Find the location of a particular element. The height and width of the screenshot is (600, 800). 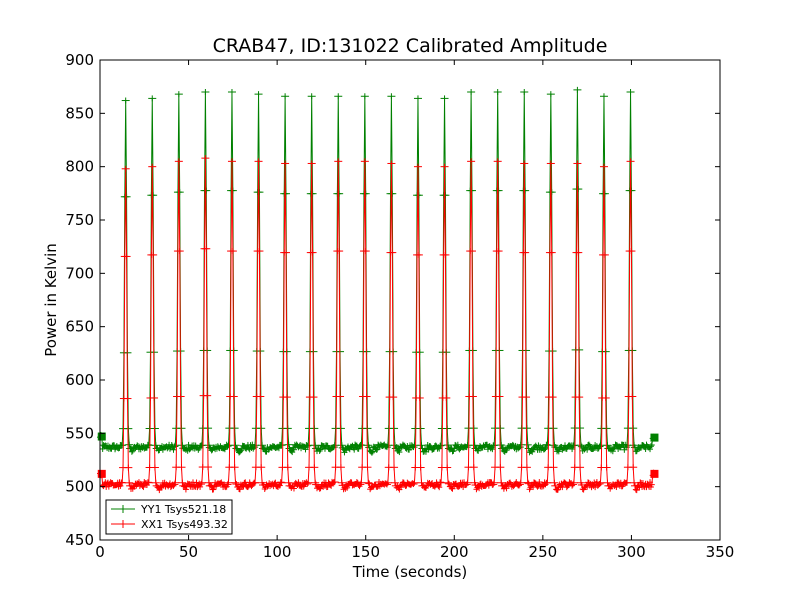

y-tick-label: 900 is located at coordinates (79, 60).